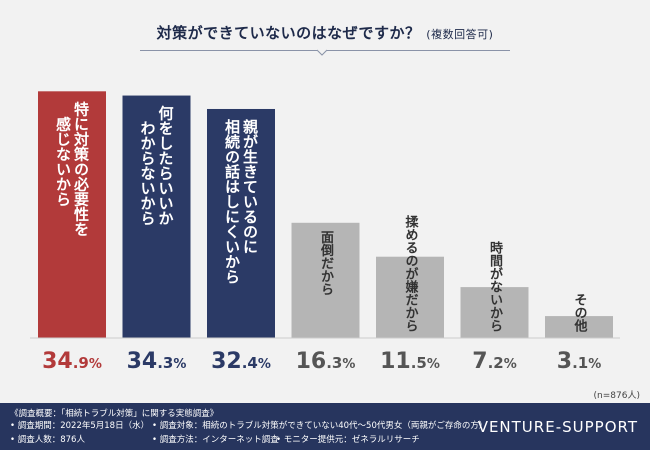 Image resolution: width=650 pixels, height=450 pixels. What do you see at coordinates (157, 361) in the screenshot?
I see `value-label-2: 34.3%` at bounding box center [157, 361].